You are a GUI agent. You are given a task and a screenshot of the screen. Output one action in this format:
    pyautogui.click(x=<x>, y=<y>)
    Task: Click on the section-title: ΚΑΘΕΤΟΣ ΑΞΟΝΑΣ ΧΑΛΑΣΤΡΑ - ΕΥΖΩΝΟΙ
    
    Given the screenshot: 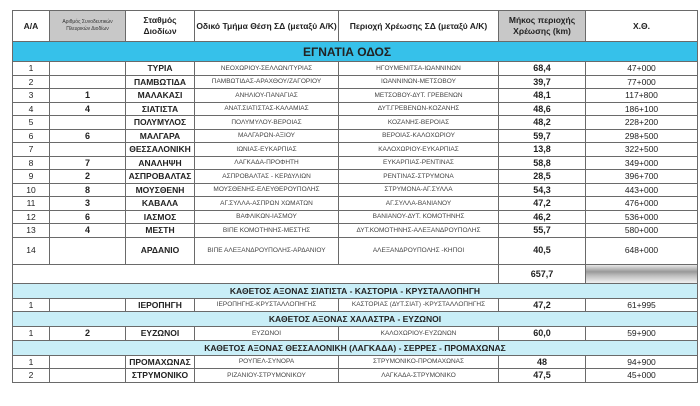 What is the action you would take?
    pyautogui.click(x=355, y=319)
    